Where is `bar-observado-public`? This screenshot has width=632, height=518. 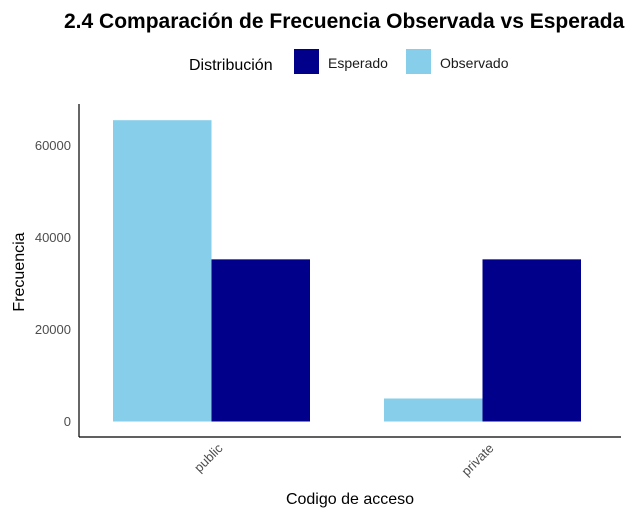
bar-observado-public is located at coordinates (162, 271).